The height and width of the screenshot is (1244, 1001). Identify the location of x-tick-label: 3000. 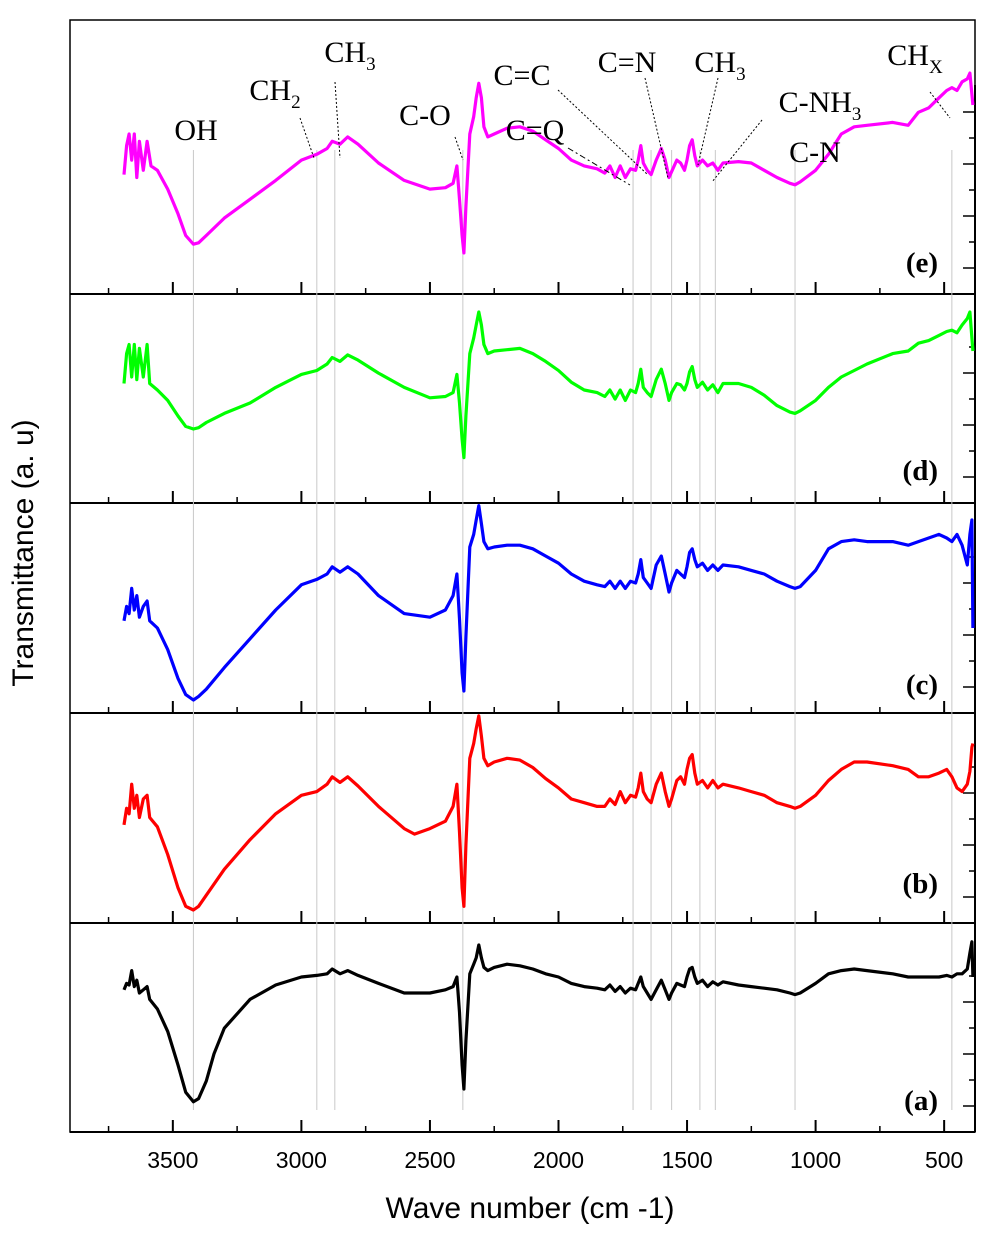
(301, 1160).